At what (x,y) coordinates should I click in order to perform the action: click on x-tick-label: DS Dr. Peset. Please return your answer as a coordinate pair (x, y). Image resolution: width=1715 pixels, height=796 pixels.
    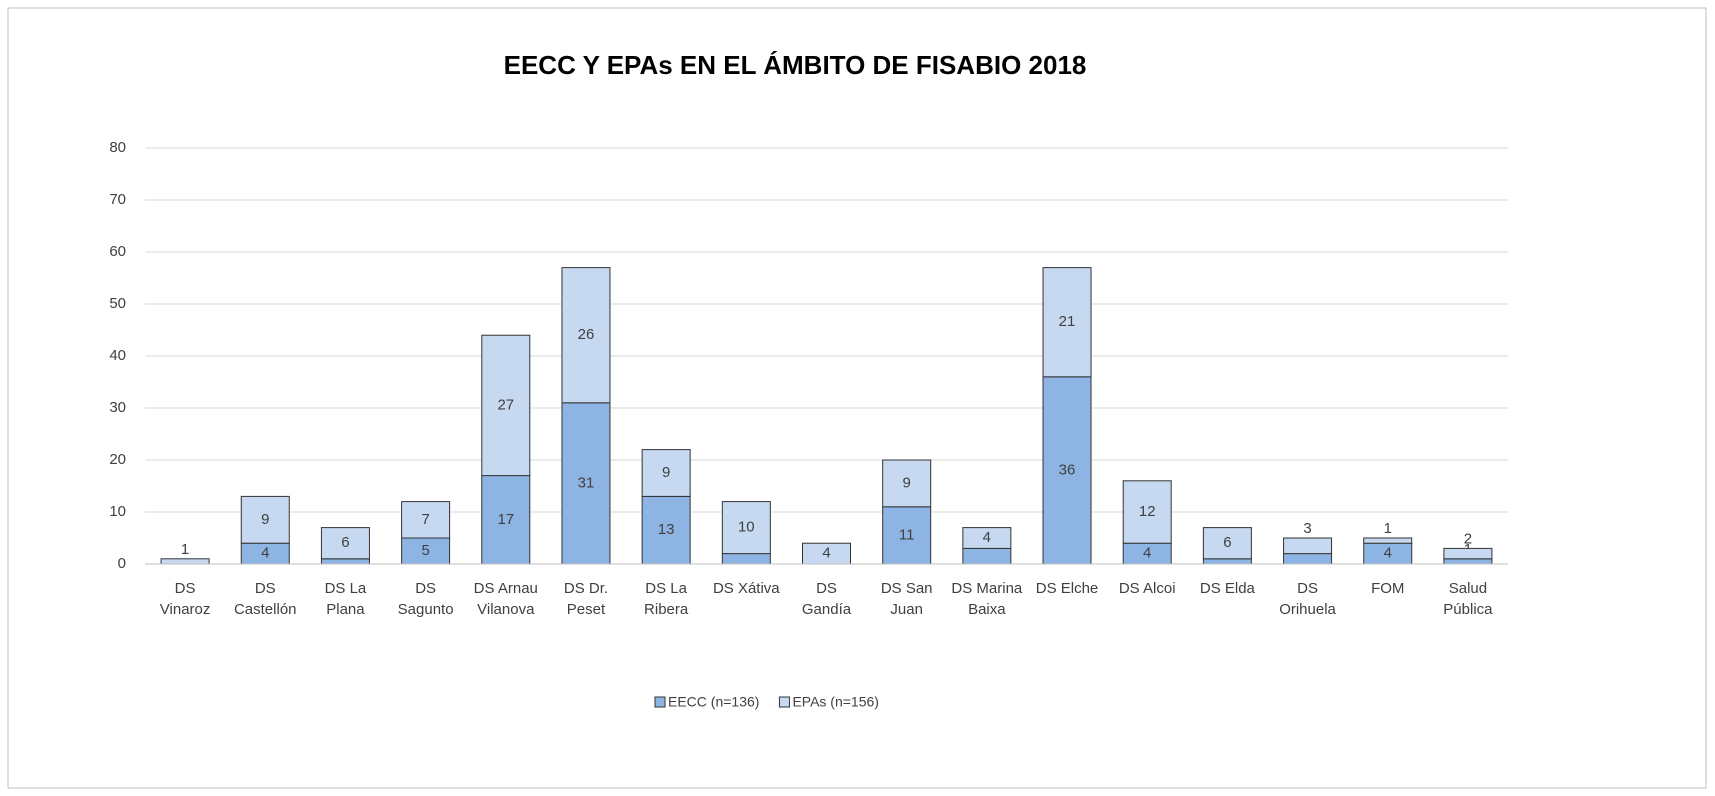
    Looking at the image, I should click on (586, 599).